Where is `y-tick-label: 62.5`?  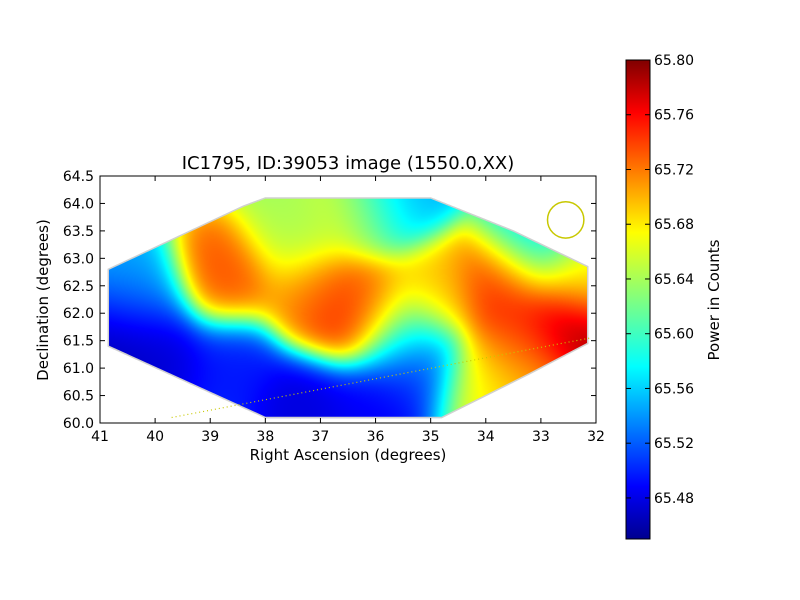
y-tick-label: 62.5 is located at coordinates (78, 287).